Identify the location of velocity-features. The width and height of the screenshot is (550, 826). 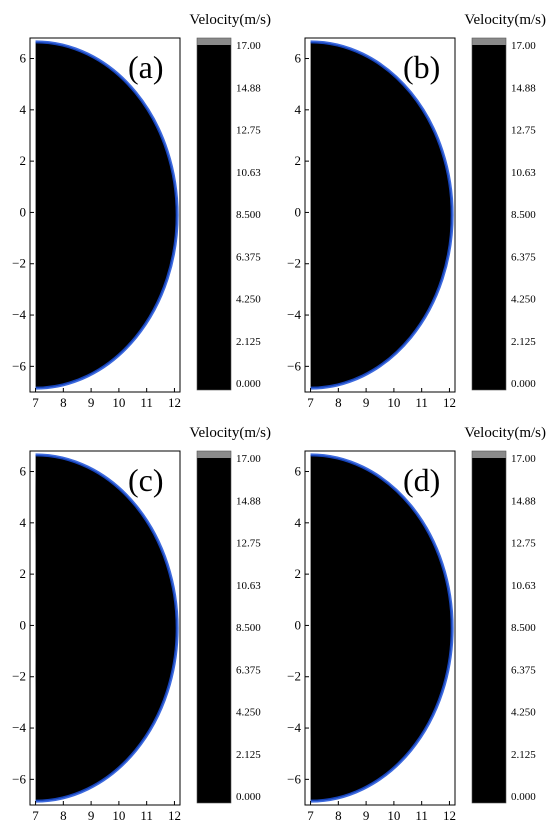
(380, 637).